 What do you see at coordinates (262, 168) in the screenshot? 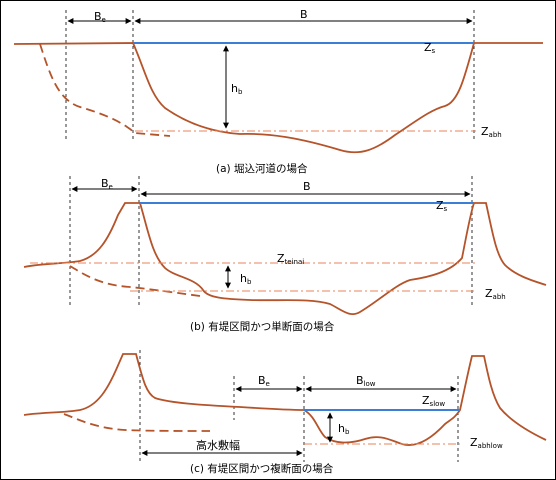
I see `caption-a: (a) 堀込河道の場合` at bounding box center [262, 168].